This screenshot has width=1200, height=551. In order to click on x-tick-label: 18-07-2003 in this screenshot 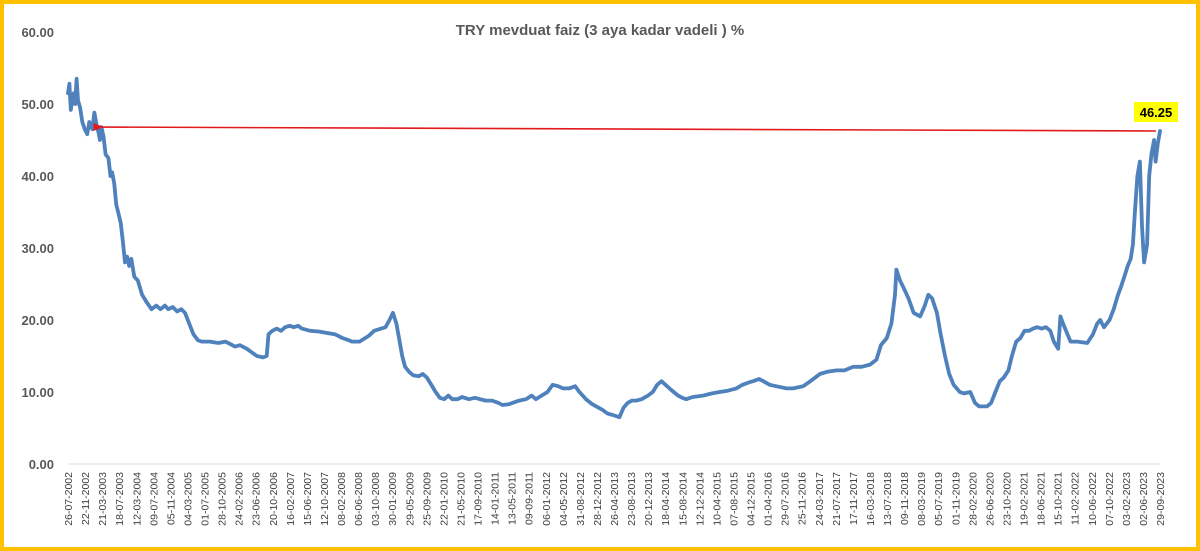, I will do `click(120, 499)`.